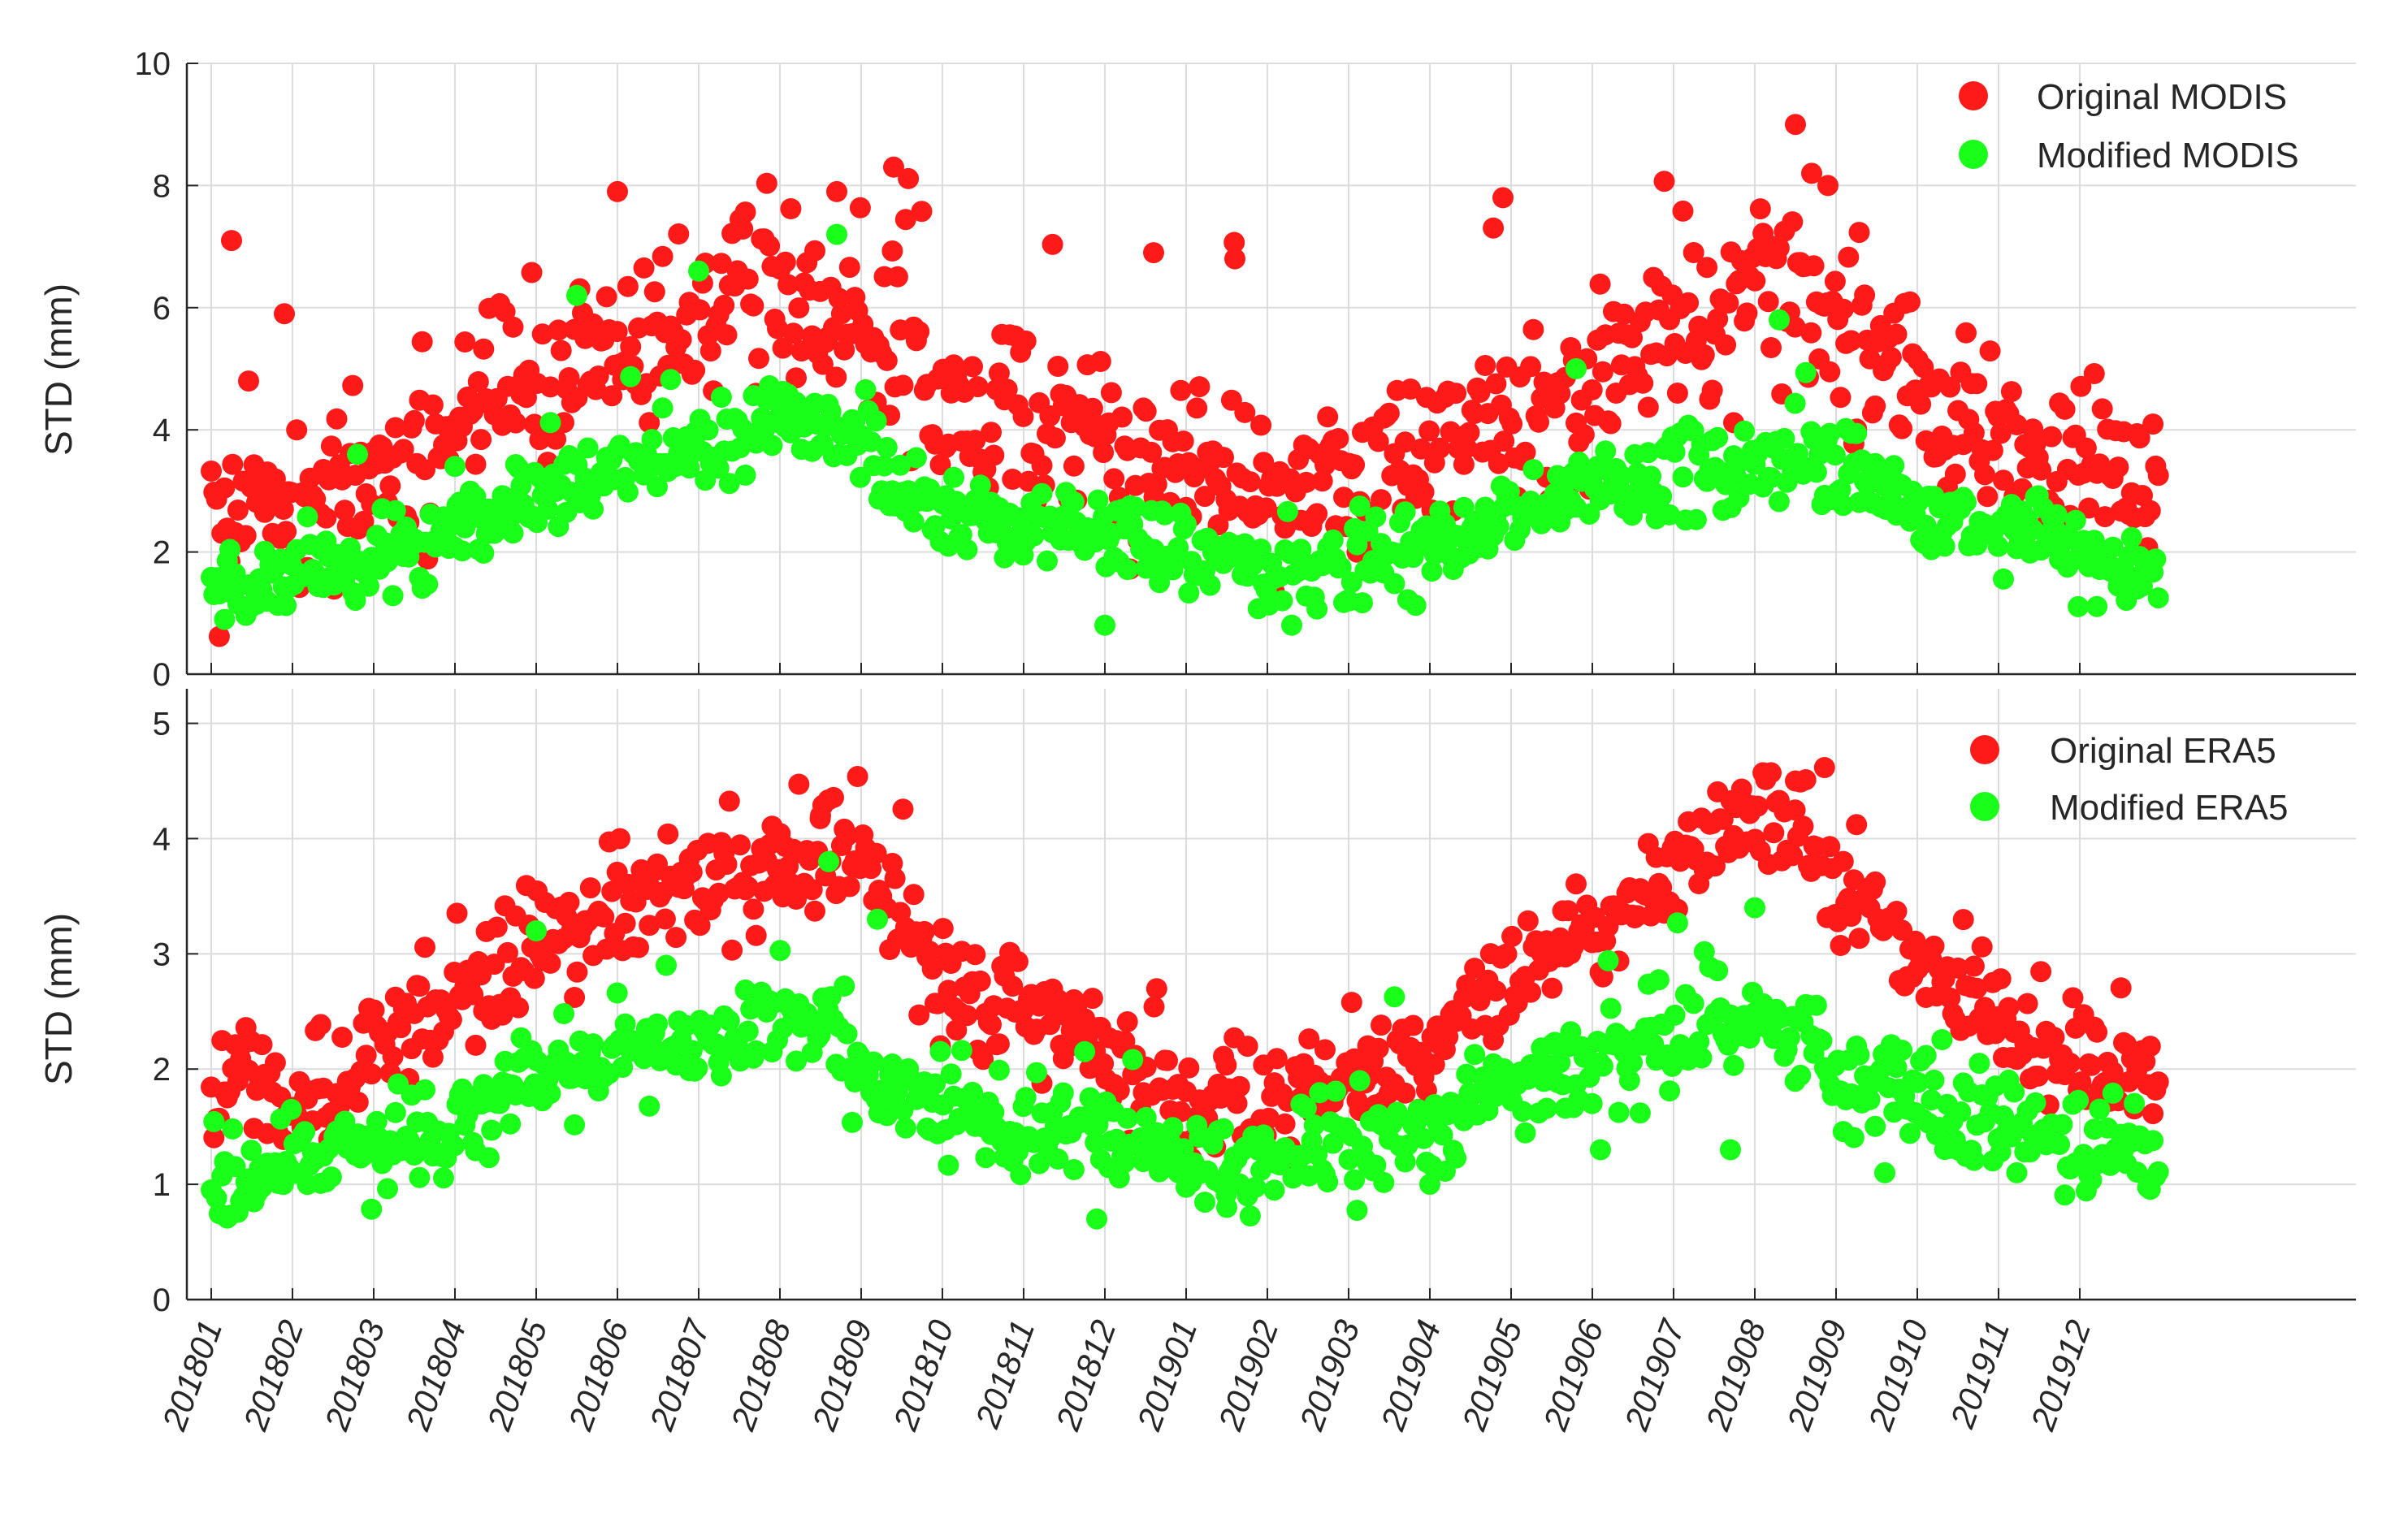 The width and height of the screenshot is (2408, 1514). I want to click on y-tick-label: 5, so click(162, 724).